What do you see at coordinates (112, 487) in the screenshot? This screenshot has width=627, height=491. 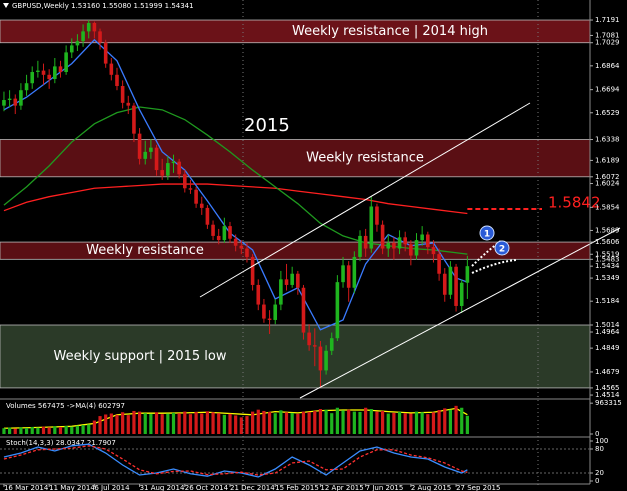 I see `x-tick-label: 6 Jul 2014` at bounding box center [112, 487].